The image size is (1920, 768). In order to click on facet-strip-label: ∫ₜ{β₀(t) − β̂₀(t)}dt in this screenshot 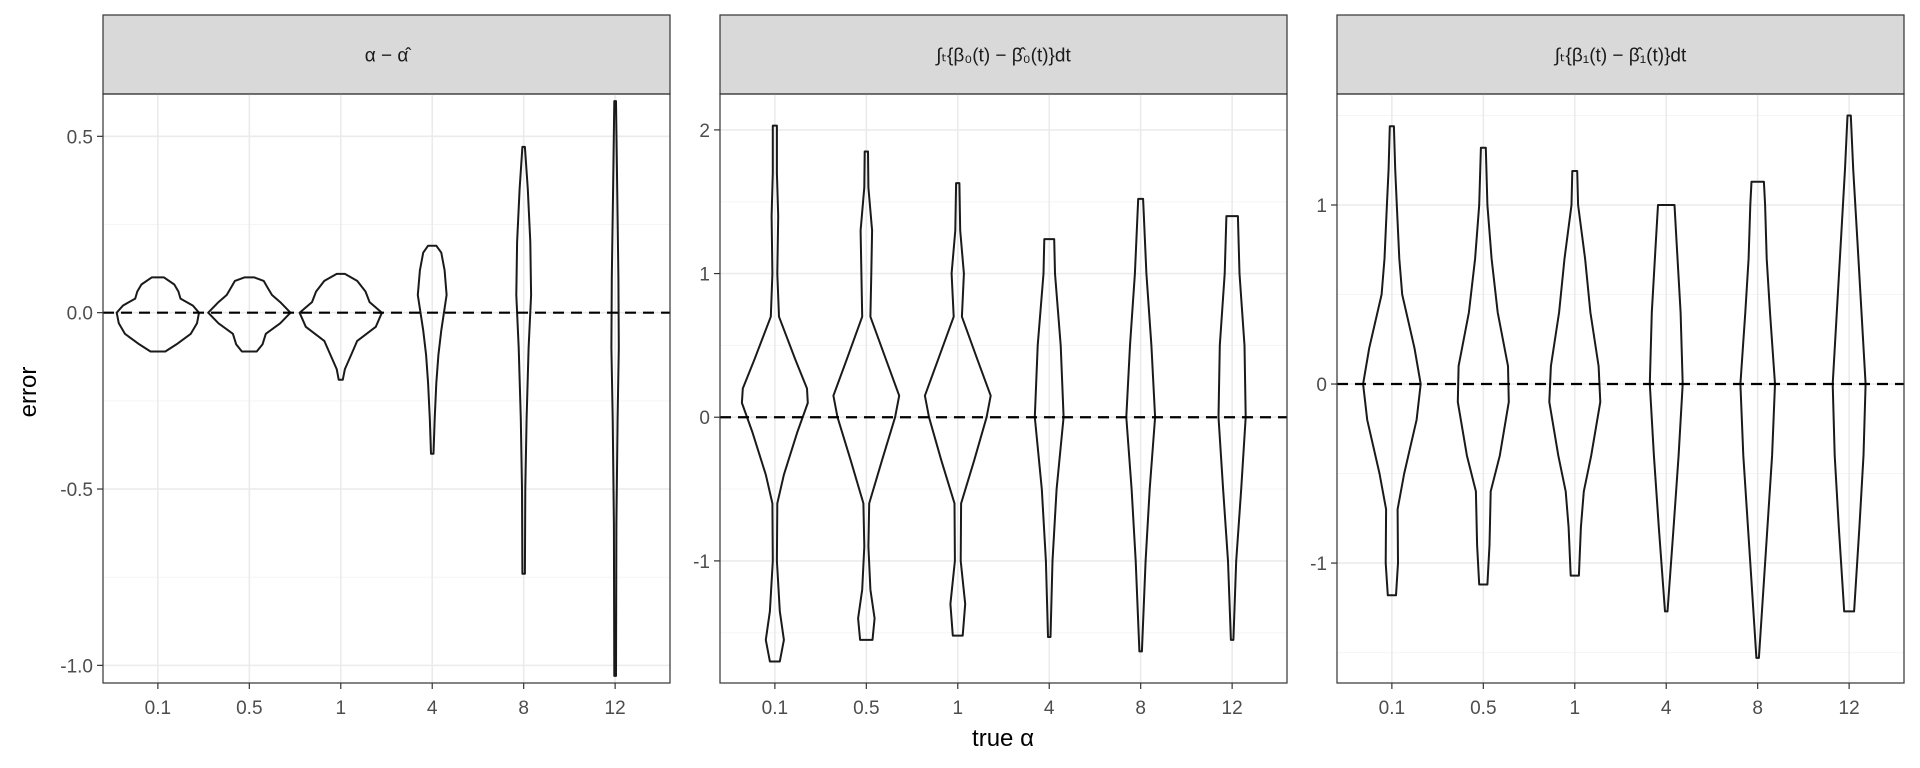, I will do `click(1003, 56)`.